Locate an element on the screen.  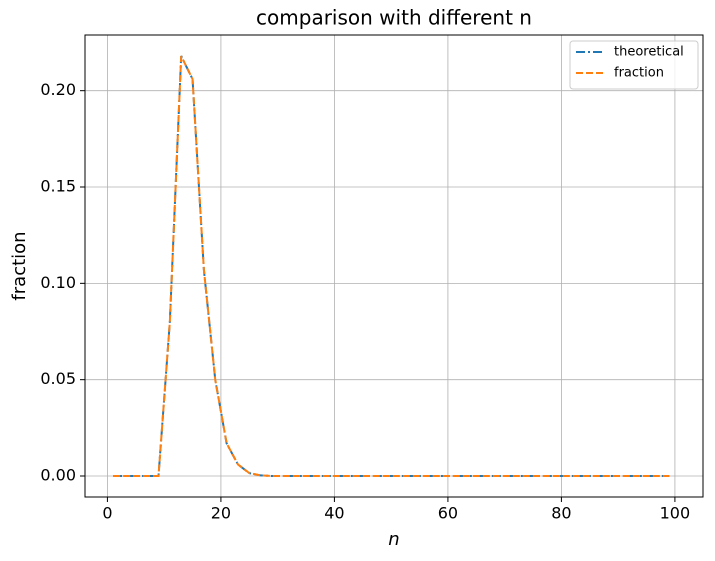
legend-label: fraction is located at coordinates (639, 73).